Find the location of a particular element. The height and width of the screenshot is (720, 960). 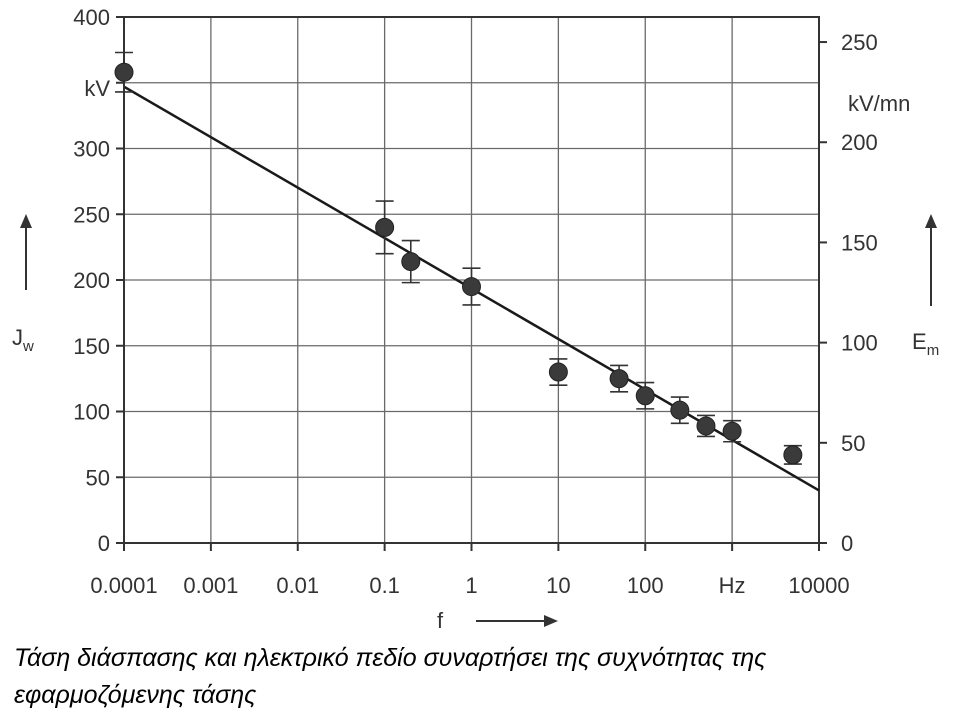

y-unit-label: kV is located at coordinates (97, 88).